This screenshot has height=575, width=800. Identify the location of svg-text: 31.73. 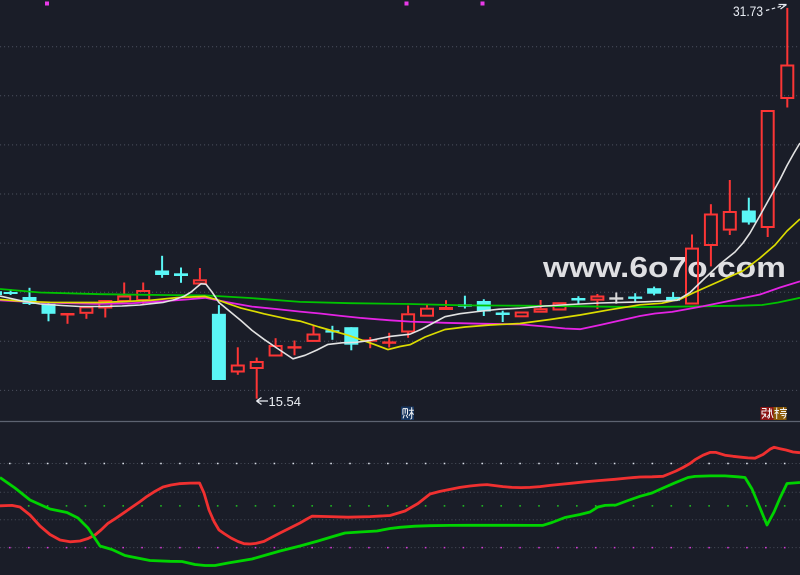
(748, 11).